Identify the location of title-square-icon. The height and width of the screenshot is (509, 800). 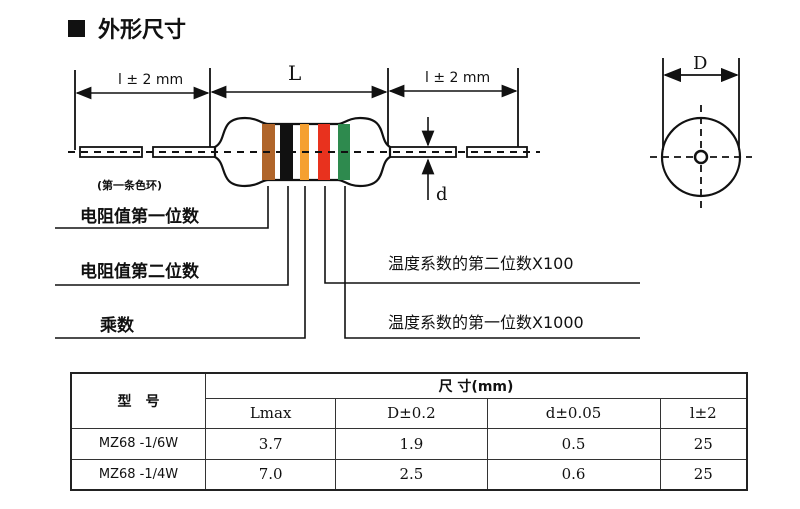
(76, 28).